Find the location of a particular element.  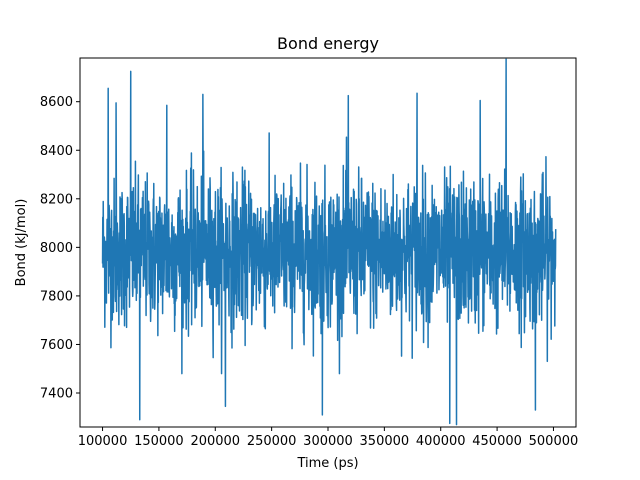

y-axis-ticks: 7400 7600 7800 8000 8200 8400 8600 is located at coordinates (60, 248).